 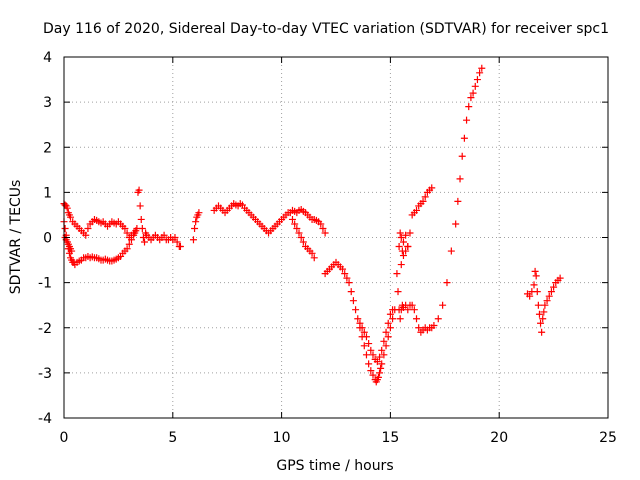 I want to click on y-tick-label: 4, so click(x=47, y=58).